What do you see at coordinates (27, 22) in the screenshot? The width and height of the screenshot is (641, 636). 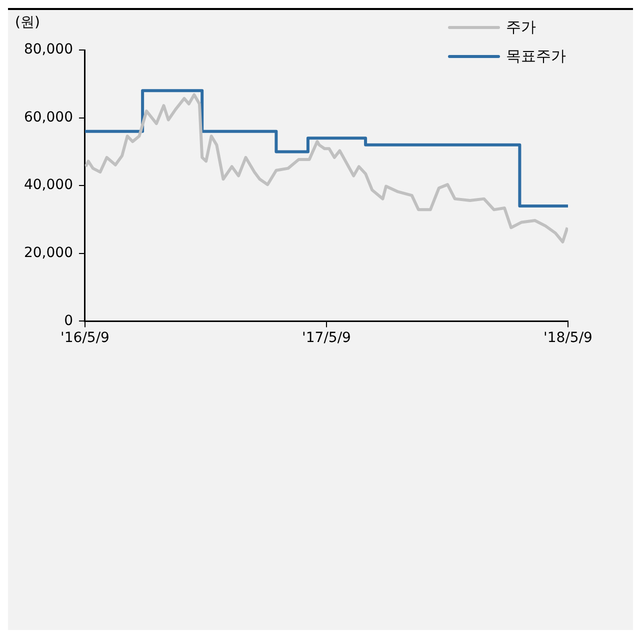 I see `y-axis-title: (원)` at bounding box center [27, 22].